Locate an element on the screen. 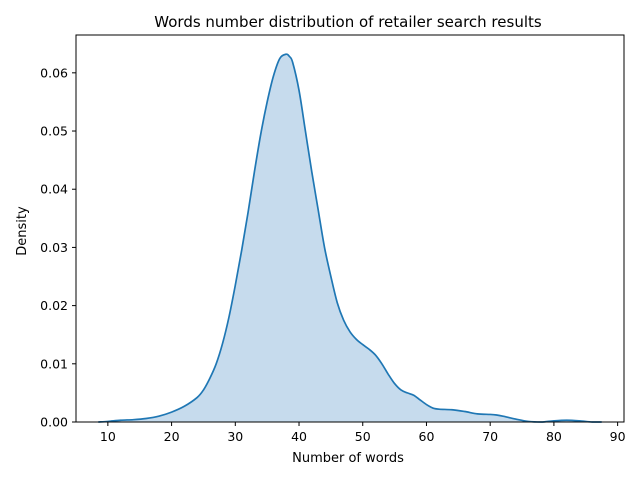 The height and width of the screenshot is (480, 640). y-tick-label: 0.03 is located at coordinates (54, 247).